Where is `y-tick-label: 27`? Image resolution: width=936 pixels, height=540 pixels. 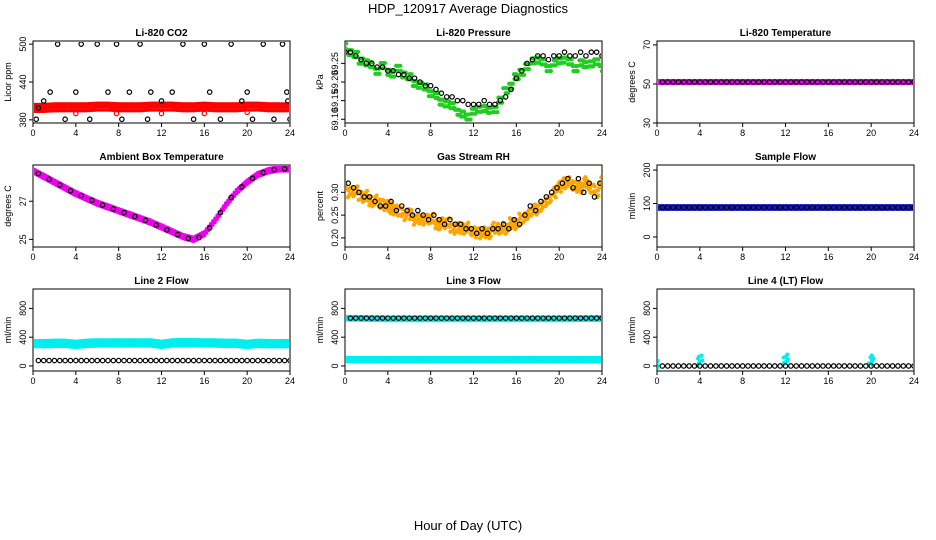
y-tick-label: 27 is located at coordinates (23, 201).